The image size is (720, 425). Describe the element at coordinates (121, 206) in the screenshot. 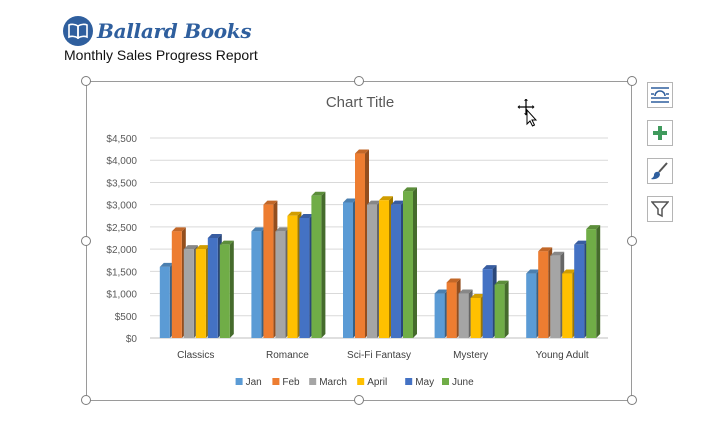

I see `y-tick-label: $3,000` at that location.